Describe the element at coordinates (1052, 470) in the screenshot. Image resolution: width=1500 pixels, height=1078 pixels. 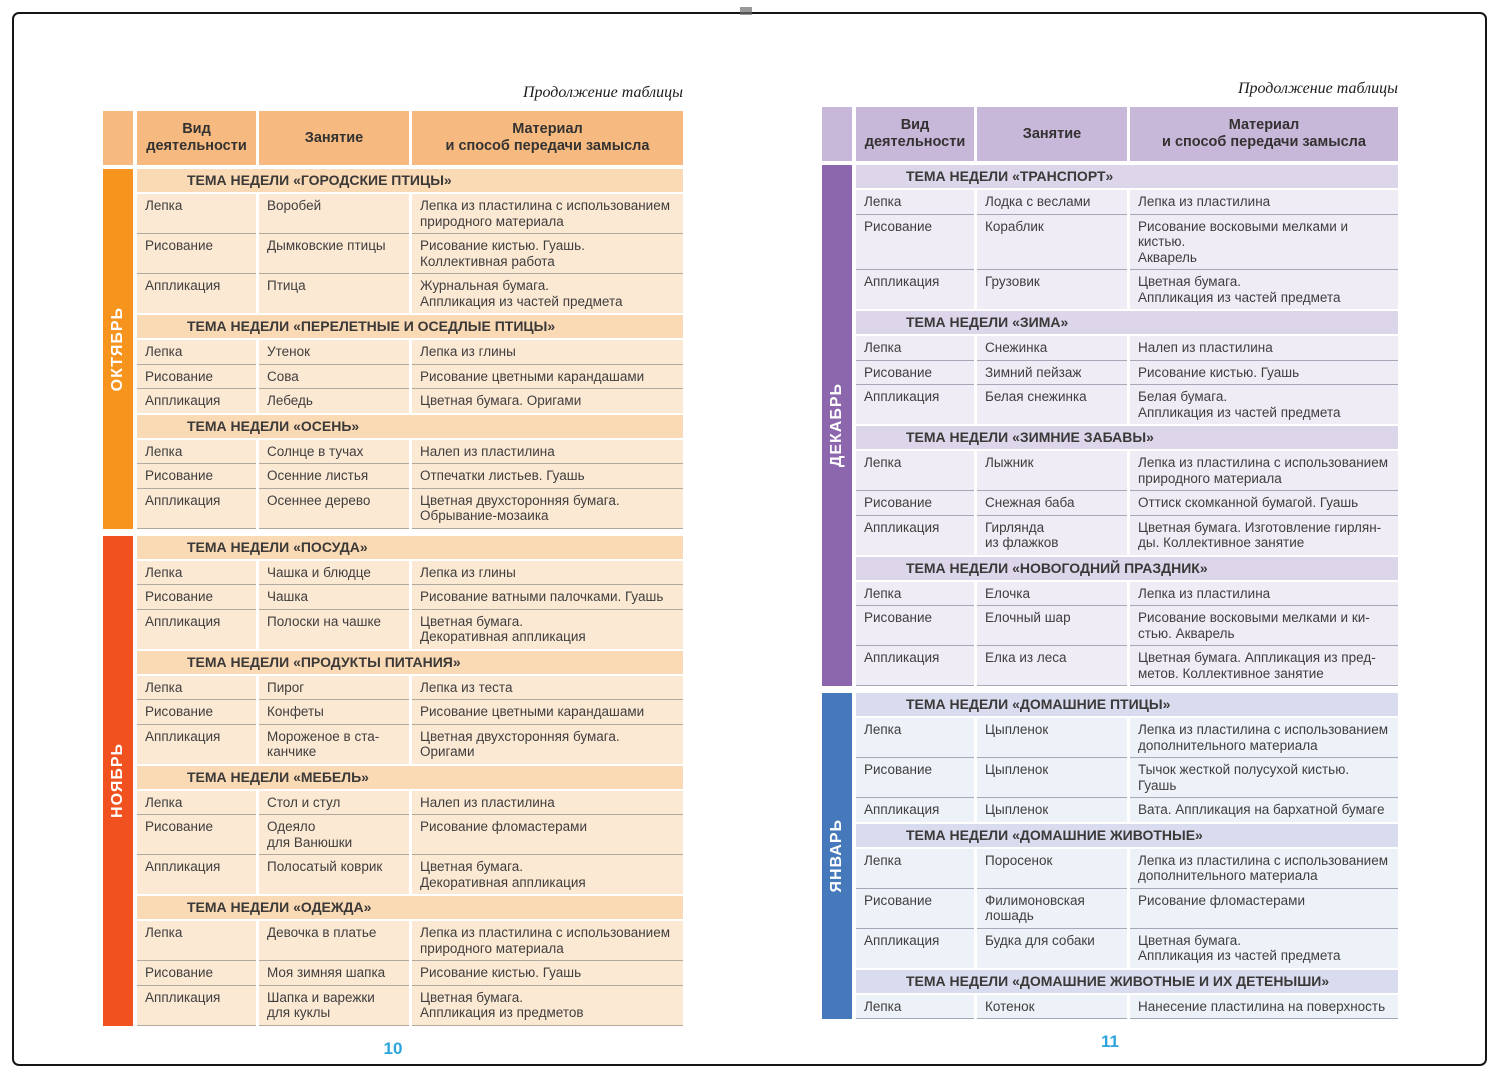
I see `activity-name-cell: Лыжник` at that location.